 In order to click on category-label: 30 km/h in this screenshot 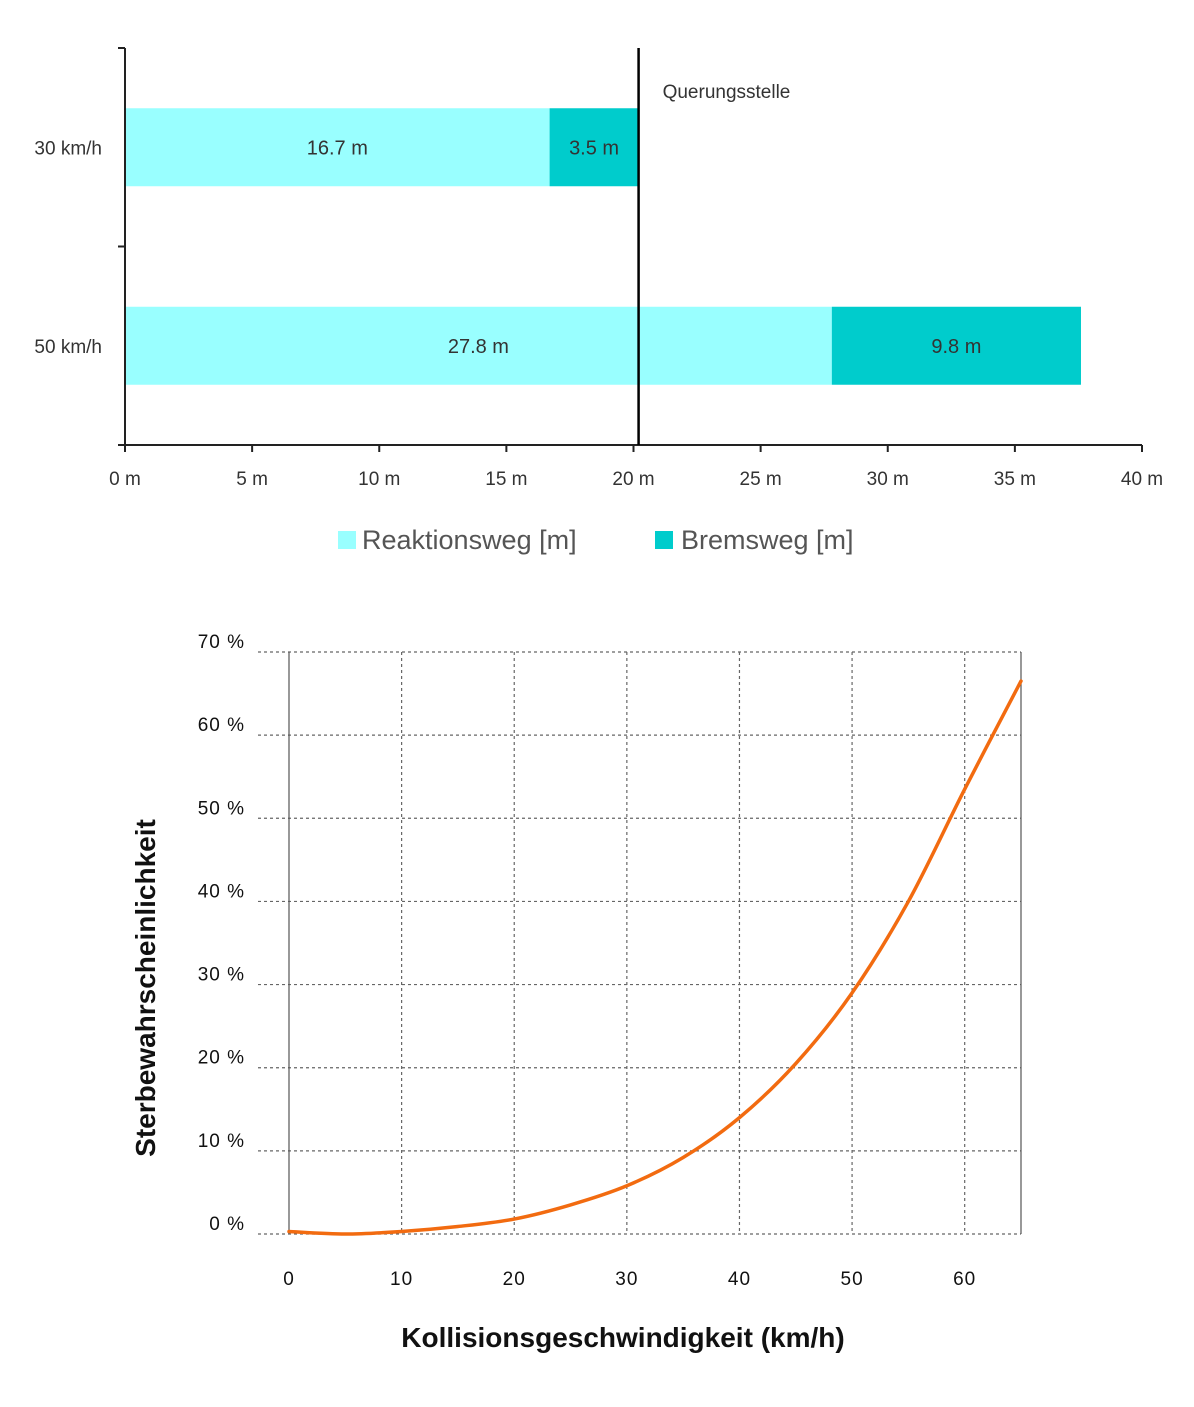, I will do `click(68, 148)`.